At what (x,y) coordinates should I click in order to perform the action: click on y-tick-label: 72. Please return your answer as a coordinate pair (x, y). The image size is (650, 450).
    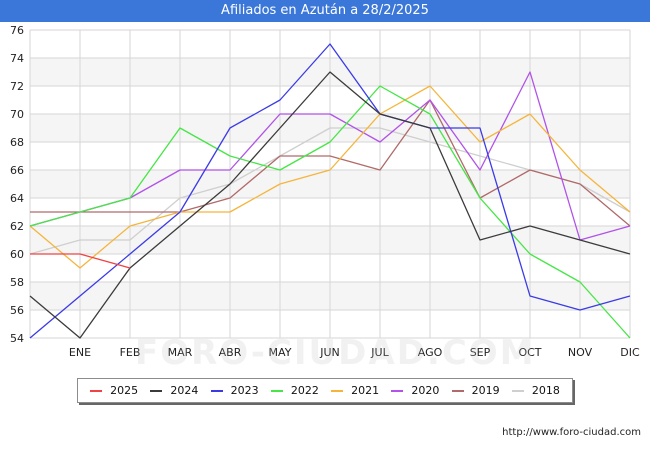
    Looking at the image, I should click on (17, 86).